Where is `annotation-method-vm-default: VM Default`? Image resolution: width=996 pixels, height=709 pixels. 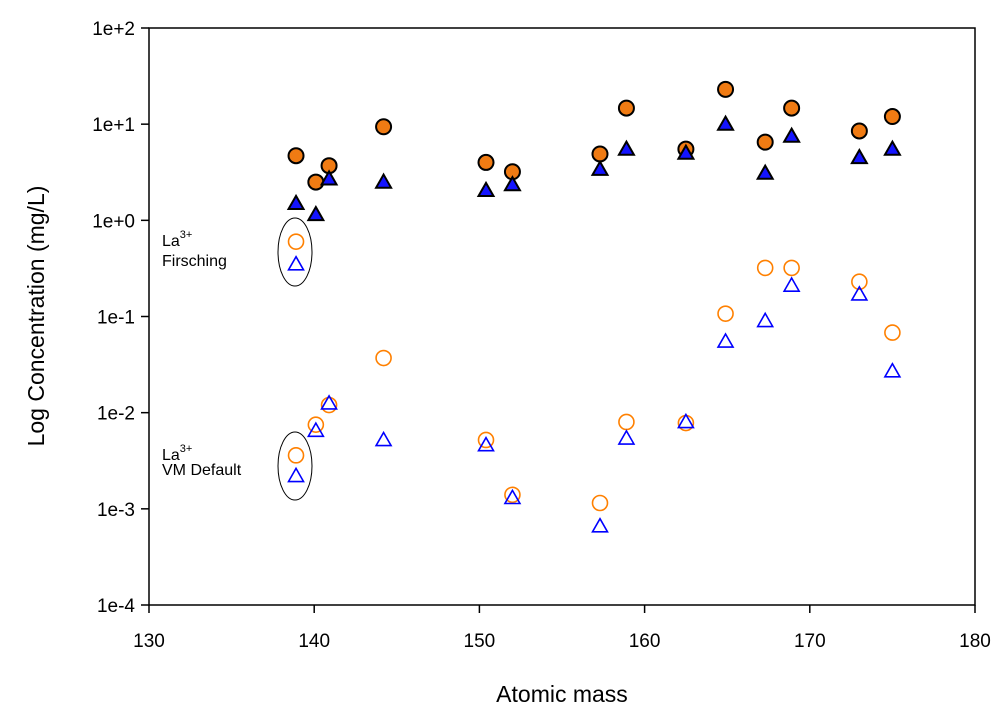
annotation-method-vm-default: VM Default is located at coordinates (202, 470).